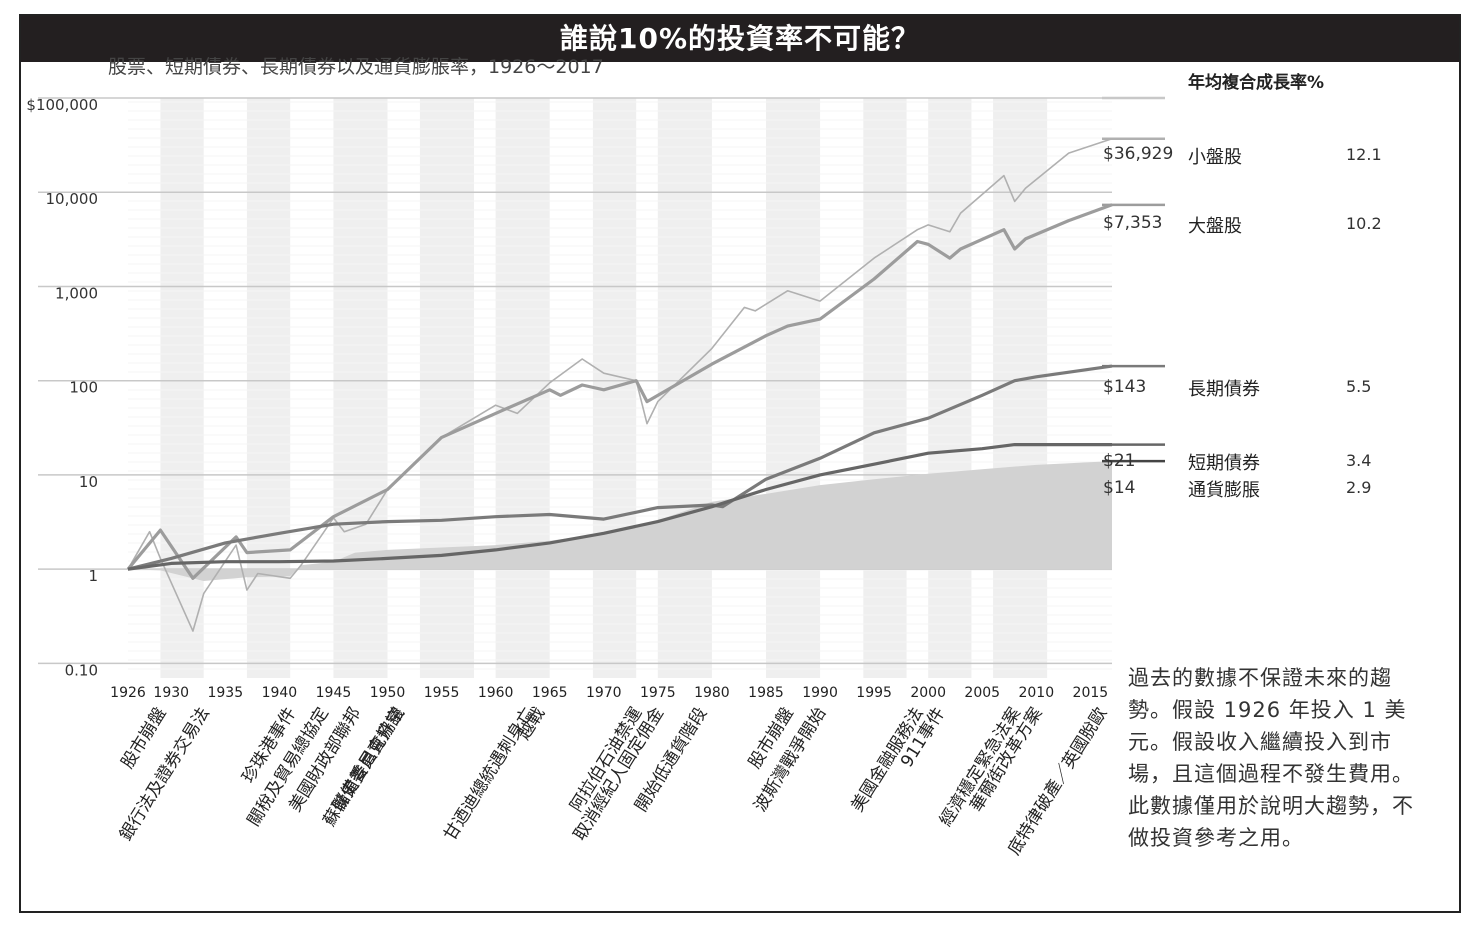 The height and width of the screenshot is (928, 1468). I want to click on y-tick-label: 10, so click(88, 482).